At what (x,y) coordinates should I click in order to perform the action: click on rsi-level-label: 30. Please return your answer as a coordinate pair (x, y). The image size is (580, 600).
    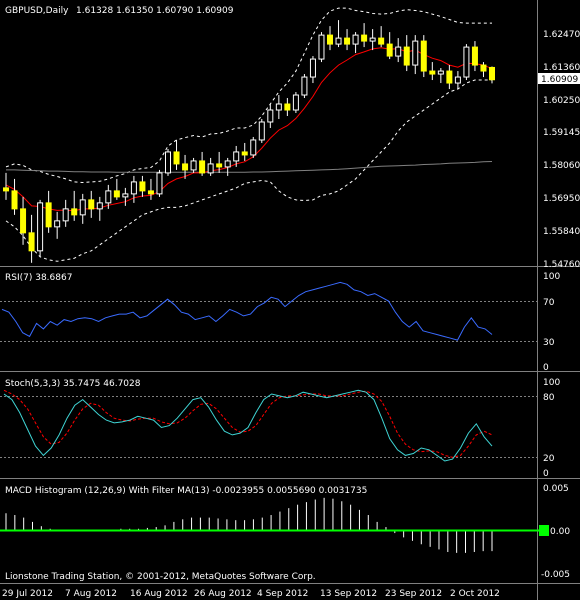
    Looking at the image, I should click on (549, 343).